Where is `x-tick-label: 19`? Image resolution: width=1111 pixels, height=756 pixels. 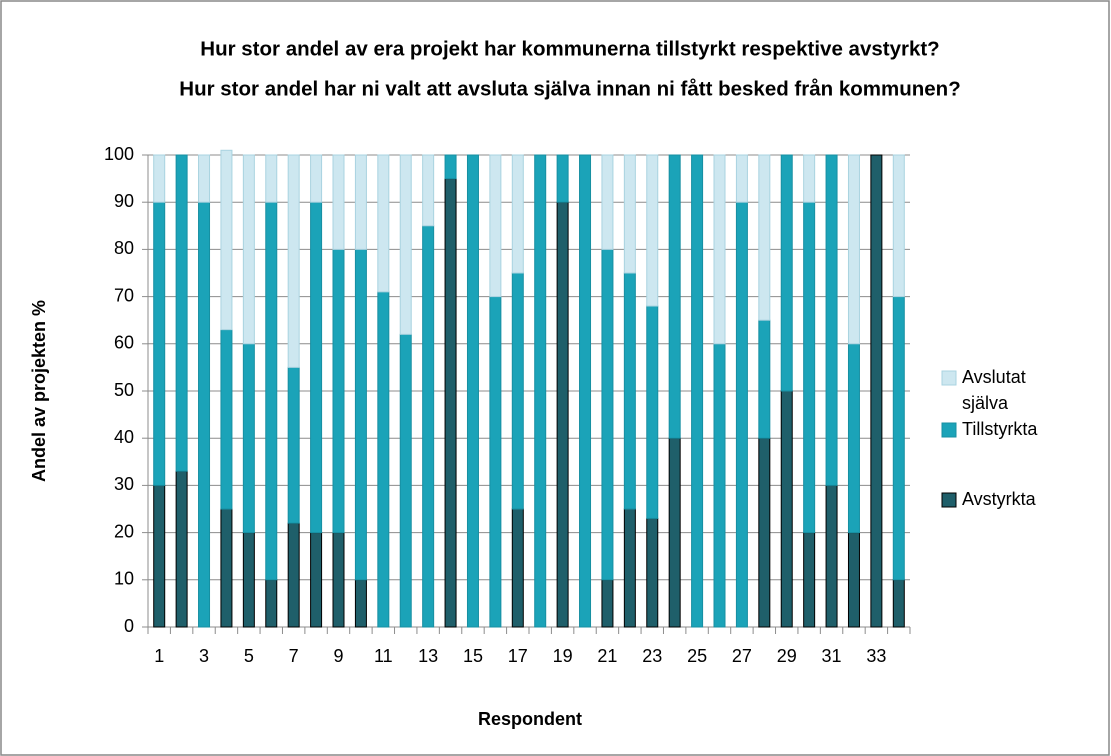 x-tick-label: 19 is located at coordinates (563, 656).